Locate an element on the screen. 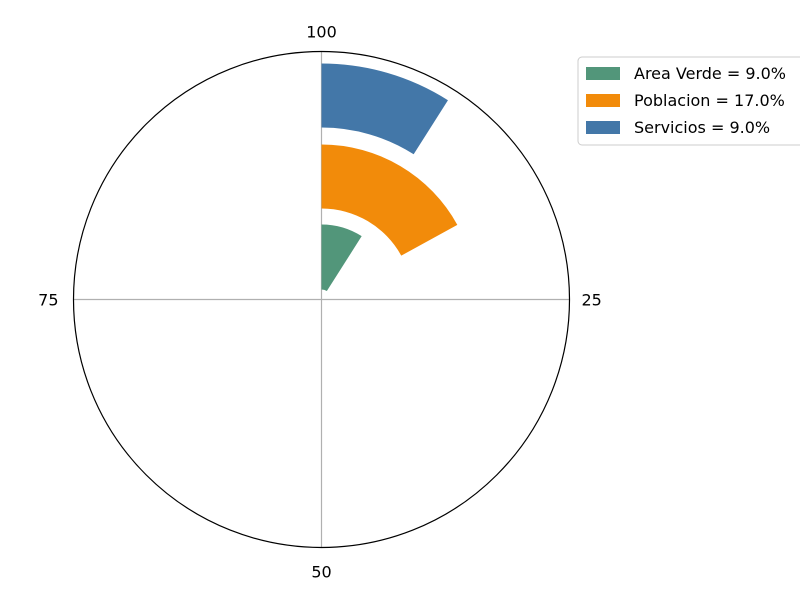  legend-box is located at coordinates (688, 101).